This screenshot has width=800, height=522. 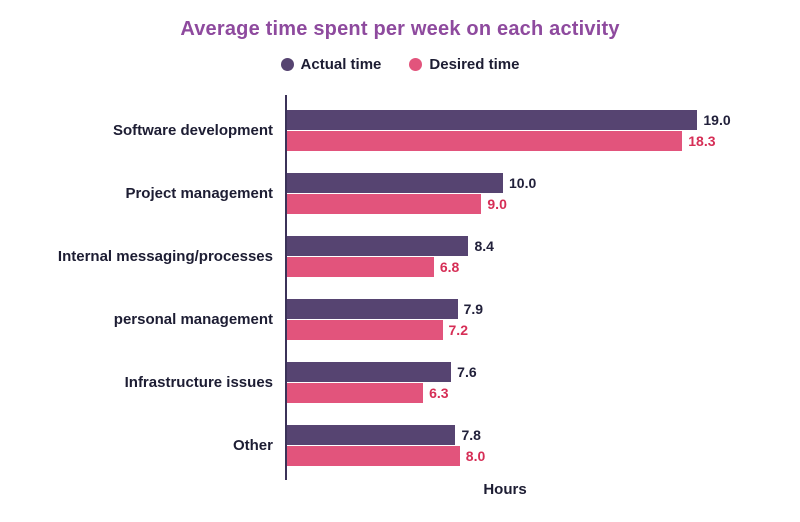 I want to click on category-label: Infrastructure issues, so click(x=198, y=382).